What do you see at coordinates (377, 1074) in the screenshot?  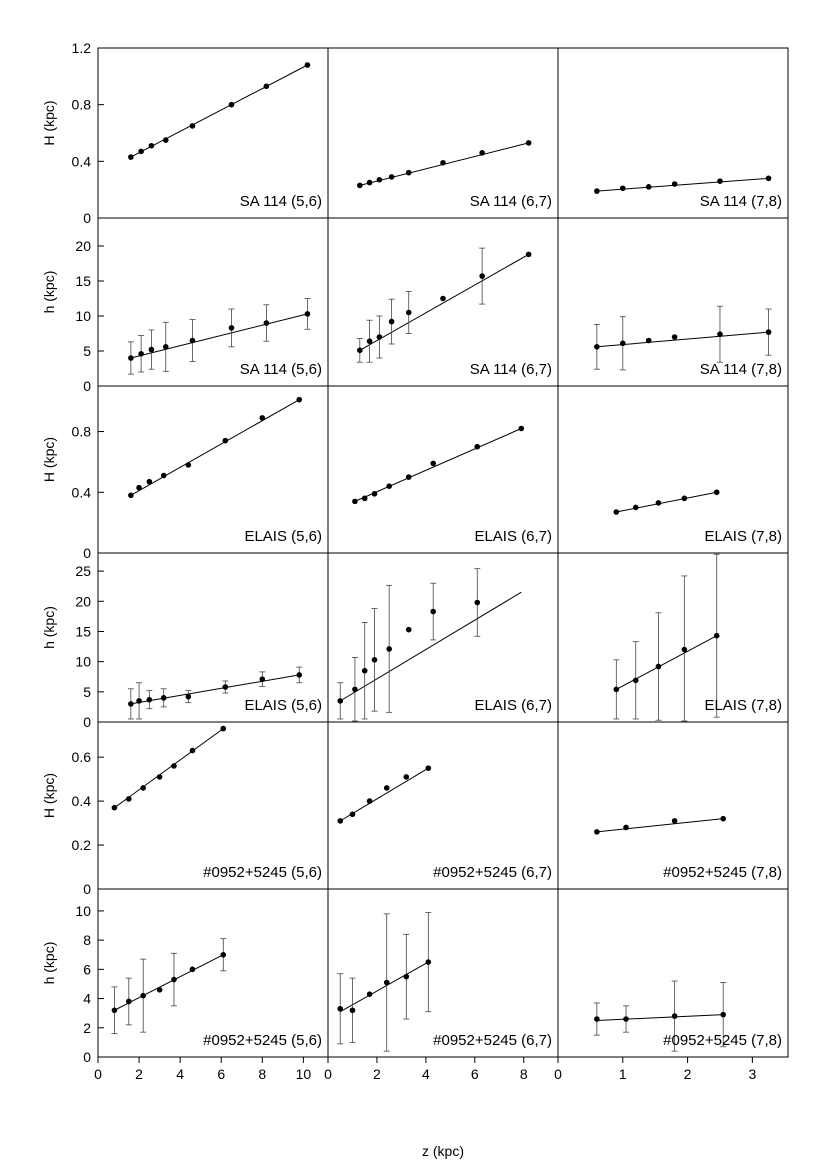 I see `x-tick-label: 2` at bounding box center [377, 1074].